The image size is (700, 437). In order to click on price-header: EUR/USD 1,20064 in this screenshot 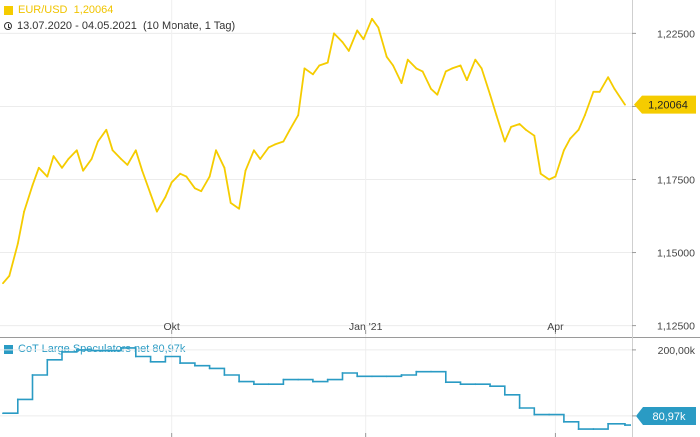, I will do `click(58, 10)`.